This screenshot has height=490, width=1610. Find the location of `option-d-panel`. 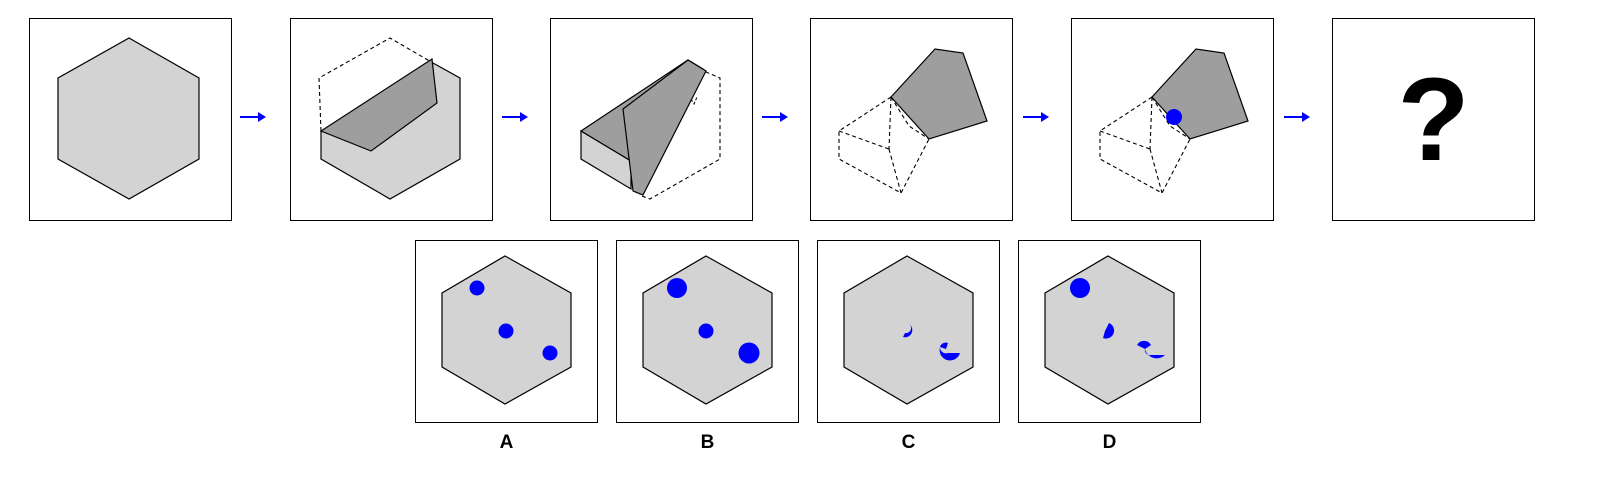

option-d-panel is located at coordinates (1109, 331).